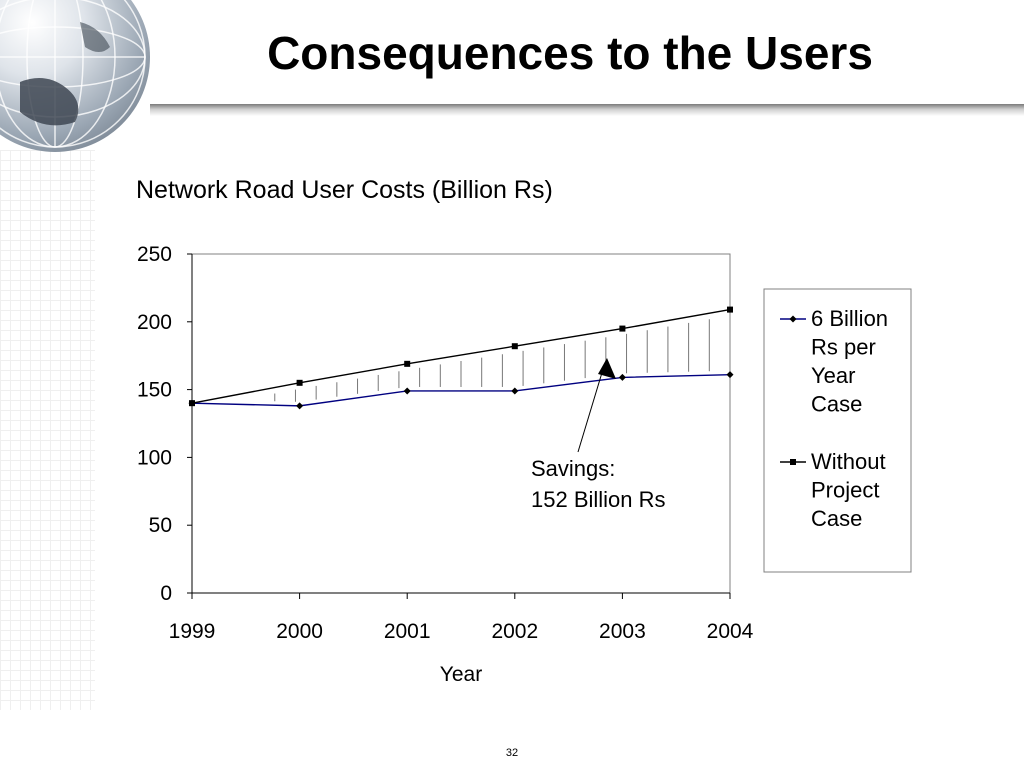 This screenshot has height=768, width=1024. What do you see at coordinates (154, 254) in the screenshot?
I see `y-tick-label: 250` at bounding box center [154, 254].